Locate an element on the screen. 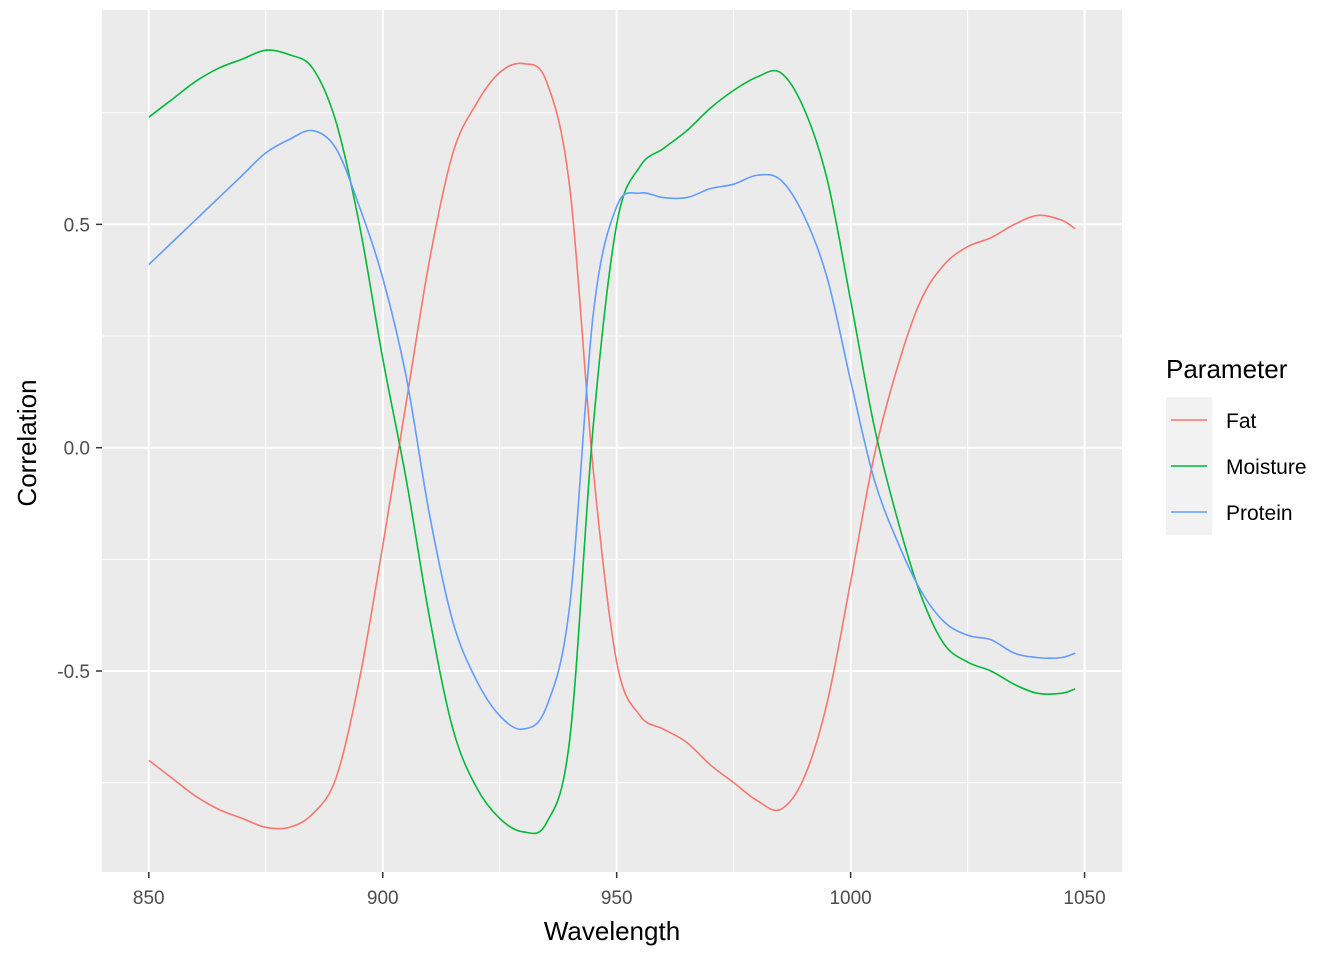 This screenshot has width=1344, height=960. legend: Parameter Fat Moisture Protein is located at coordinates (1236, 444).